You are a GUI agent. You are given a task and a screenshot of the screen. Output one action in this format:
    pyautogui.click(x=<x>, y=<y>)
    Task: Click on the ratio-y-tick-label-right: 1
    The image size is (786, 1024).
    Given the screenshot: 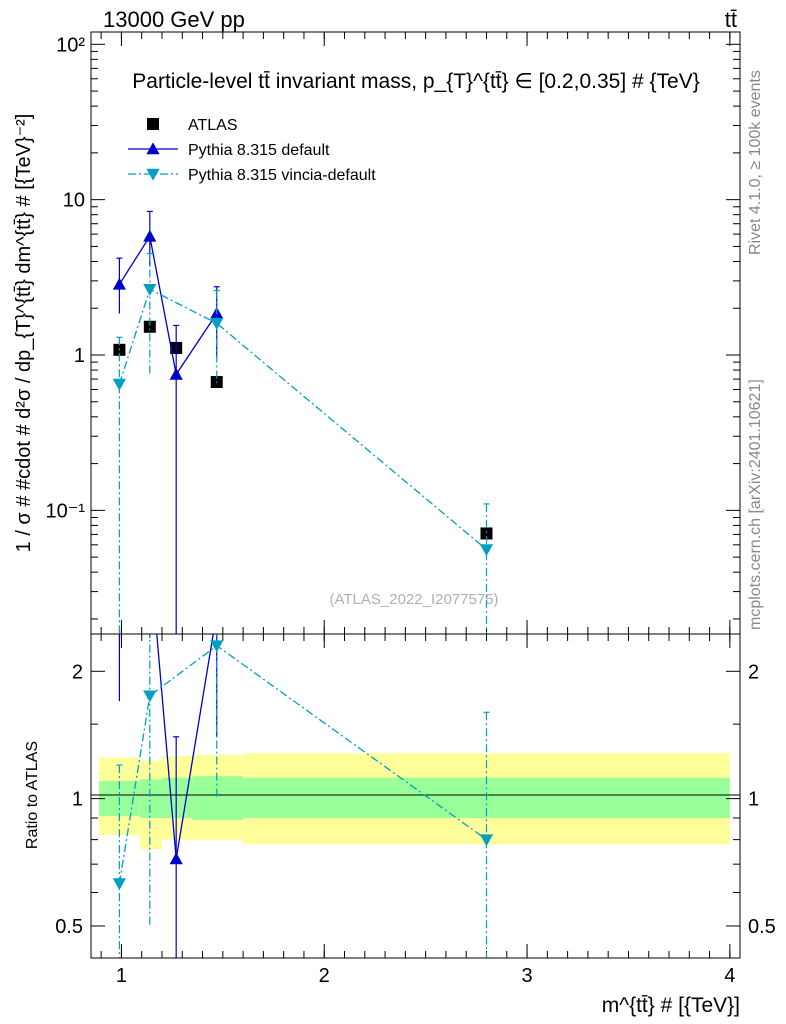 What is the action you would take?
    pyautogui.click(x=753, y=800)
    